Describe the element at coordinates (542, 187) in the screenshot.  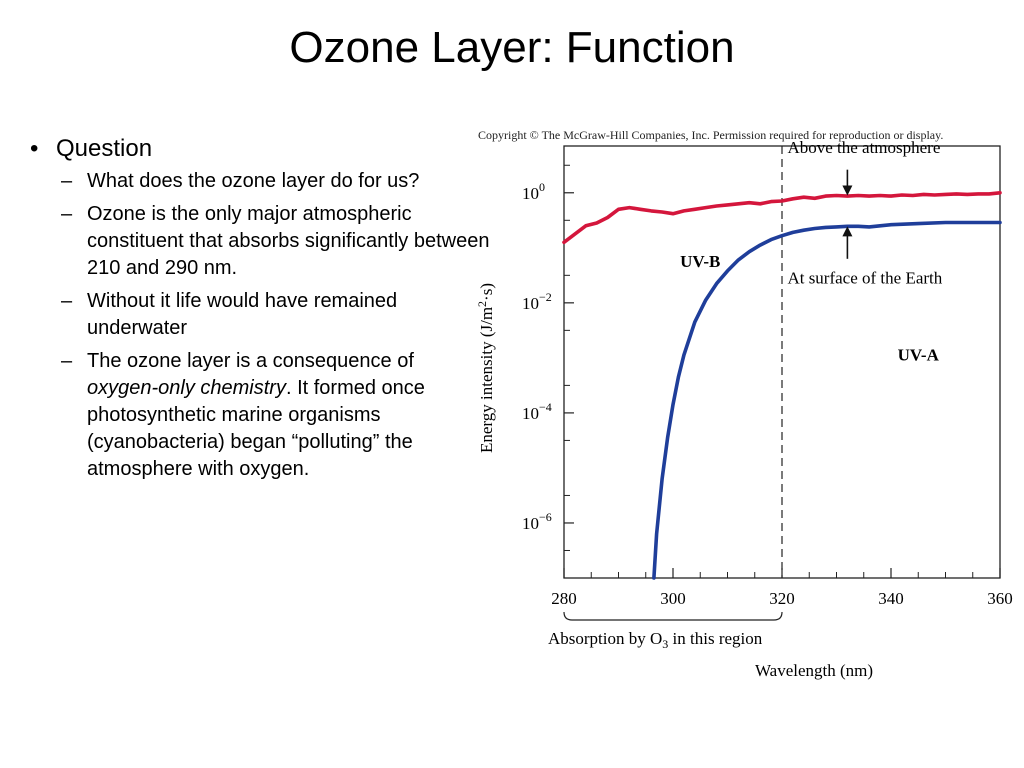
I see `y-tick-exponent: 0` at that location.